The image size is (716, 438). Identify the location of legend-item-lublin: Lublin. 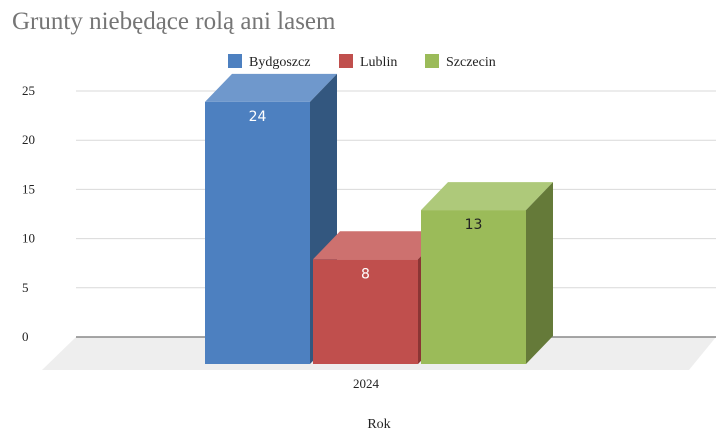
(368, 62).